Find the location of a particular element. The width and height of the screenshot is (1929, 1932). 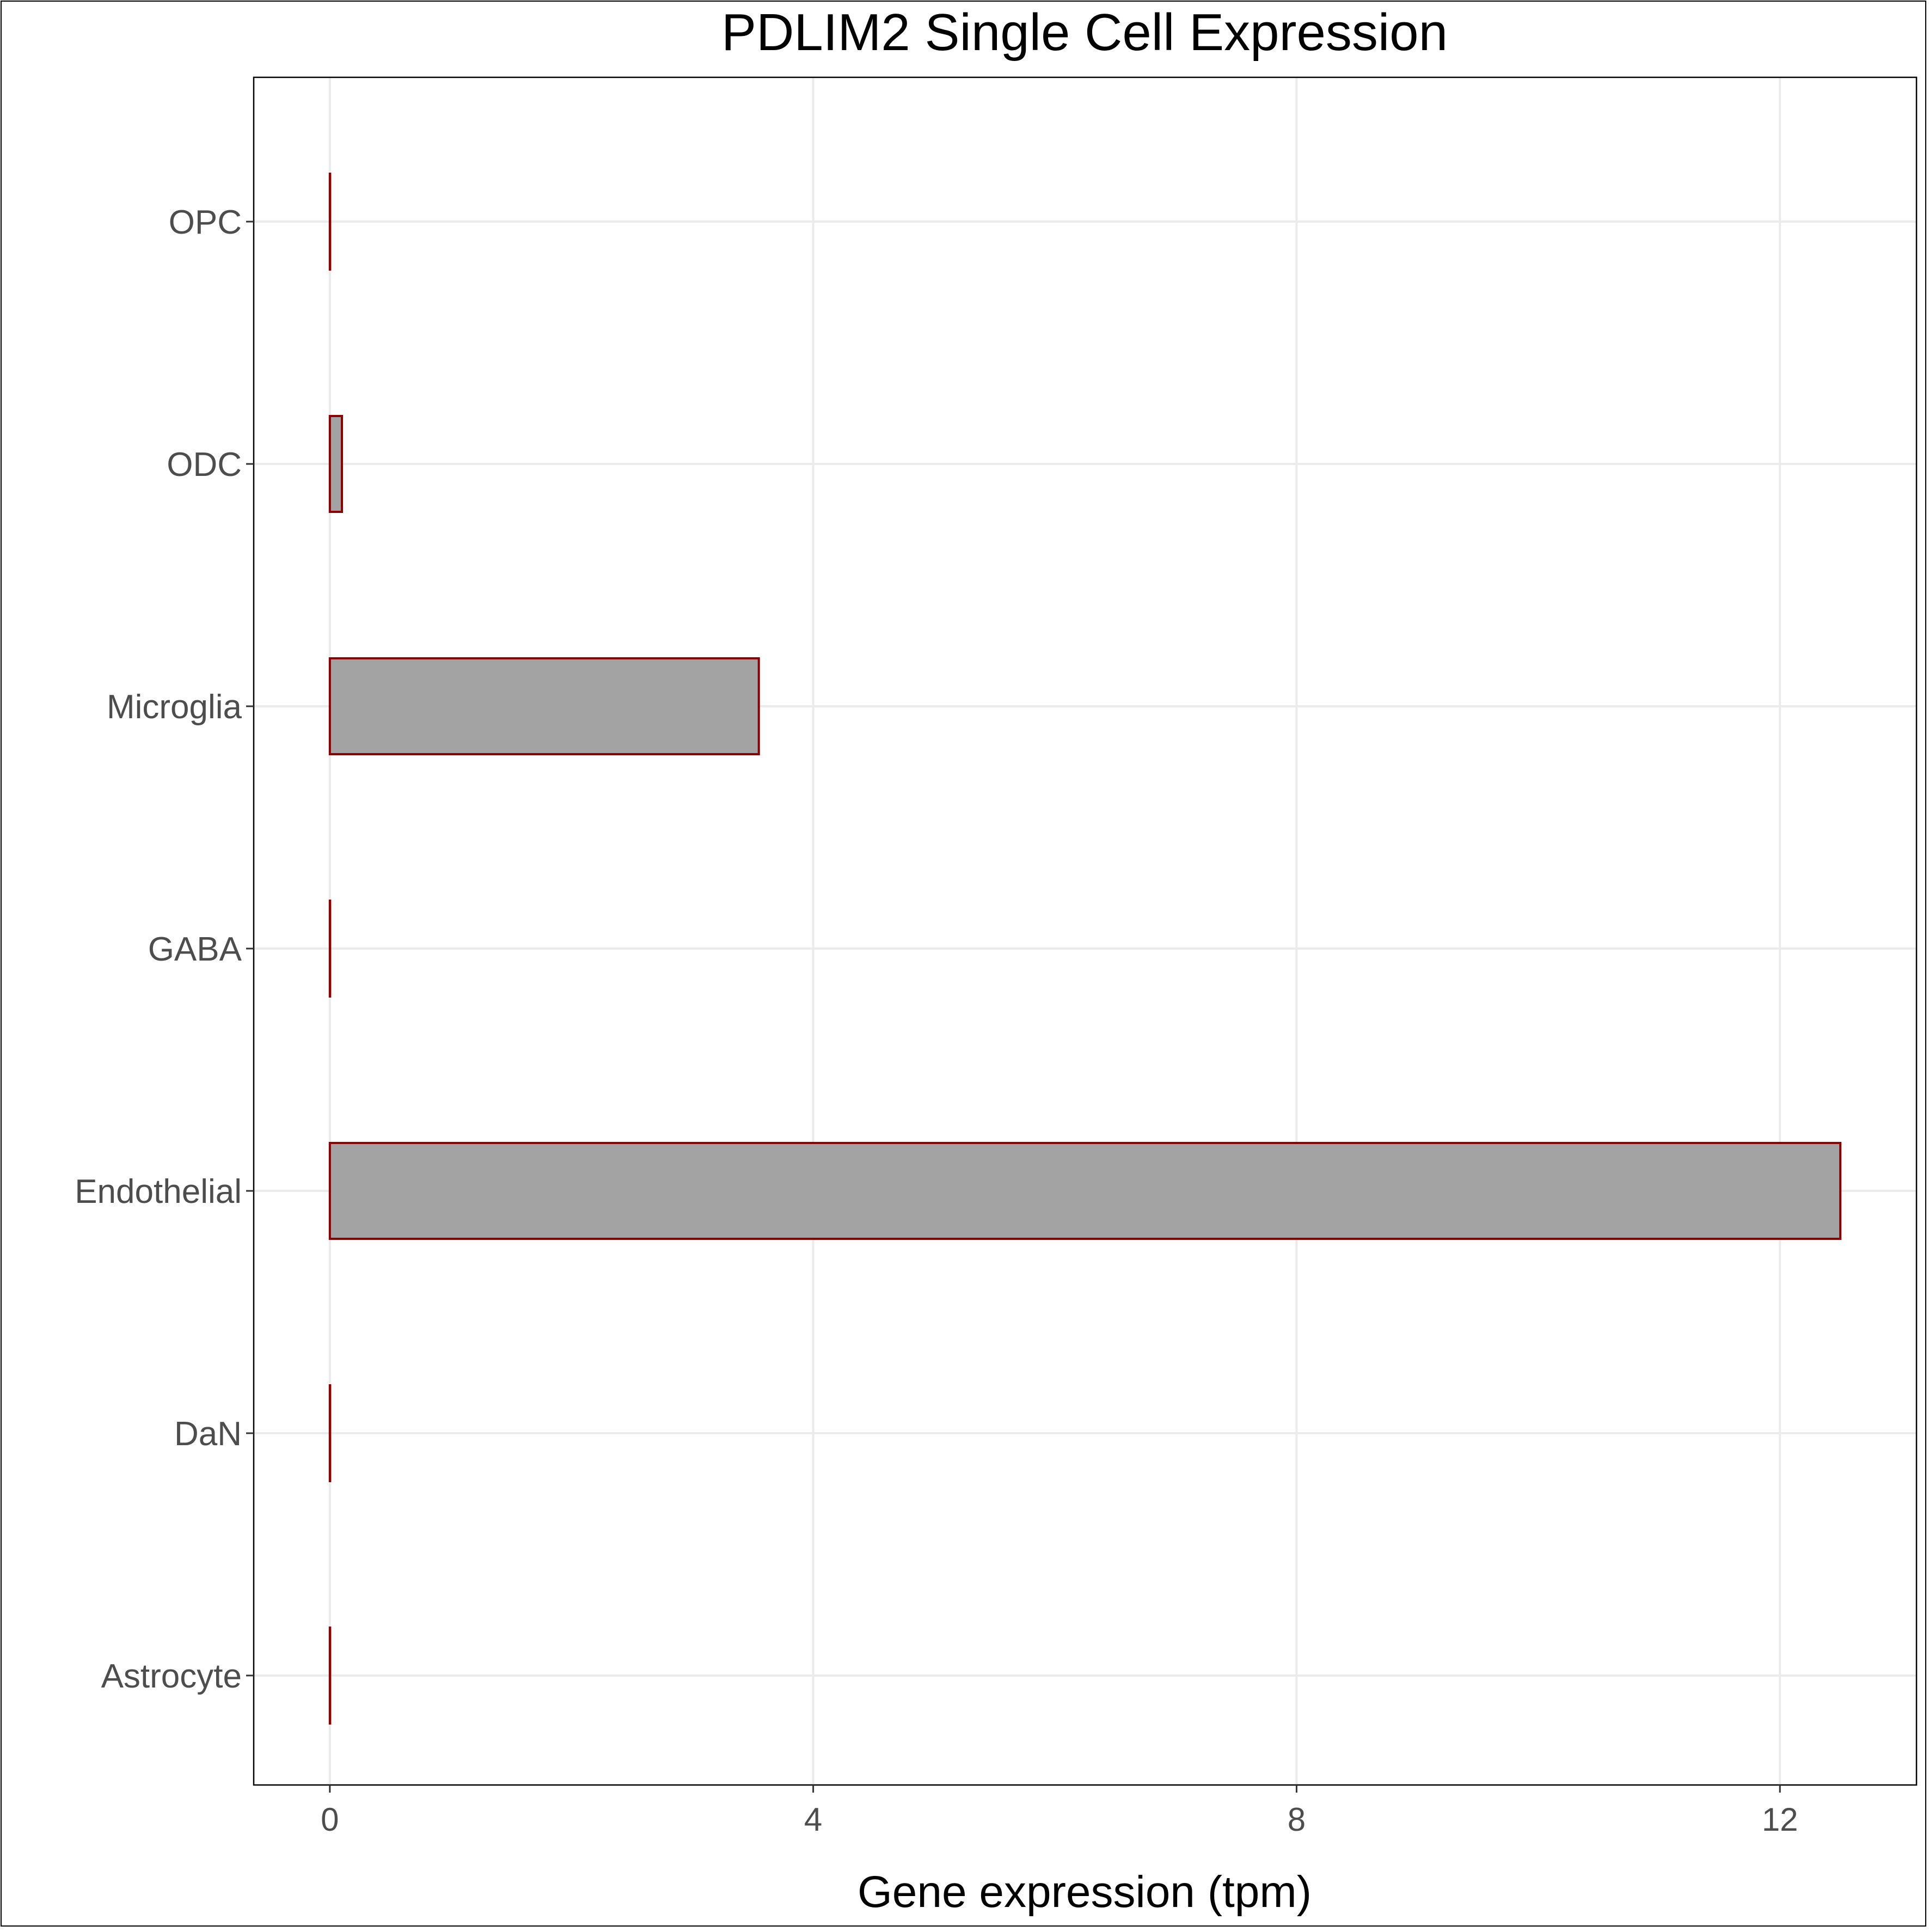

category-label: GABA is located at coordinates (195, 950).